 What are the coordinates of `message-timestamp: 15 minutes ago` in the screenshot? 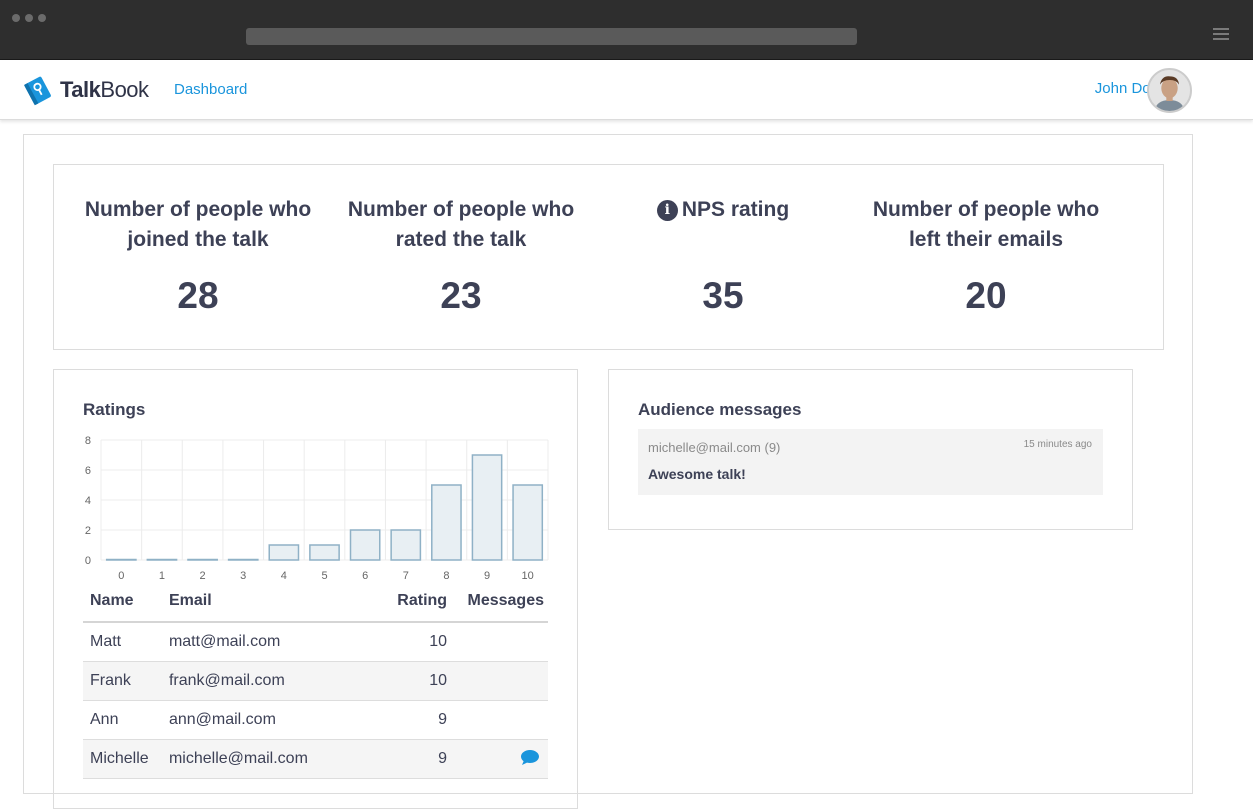 It's located at (1057, 444).